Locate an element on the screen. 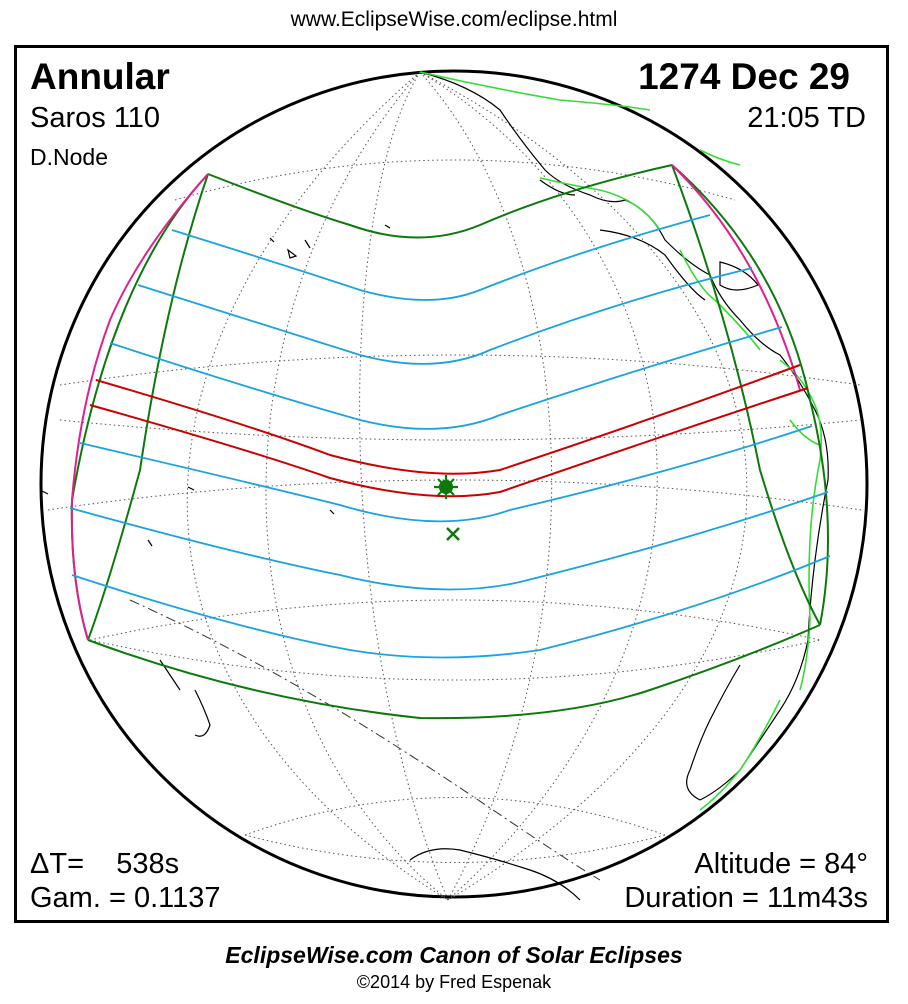  gamma-value: Gam. = 0.1137 is located at coordinates (125, 898).